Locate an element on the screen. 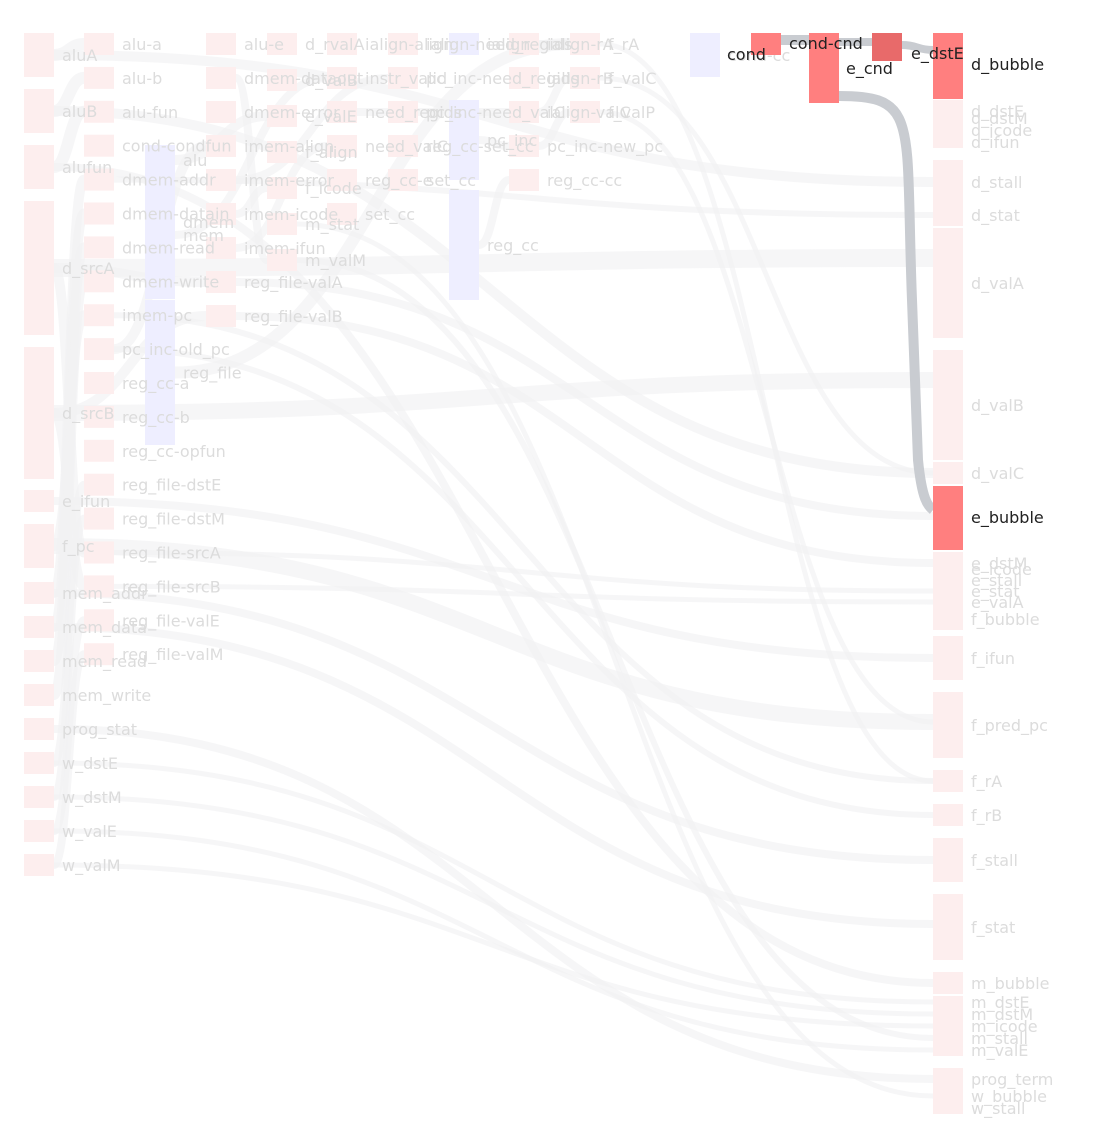  node-m-dste is located at coordinates (948, 1002).